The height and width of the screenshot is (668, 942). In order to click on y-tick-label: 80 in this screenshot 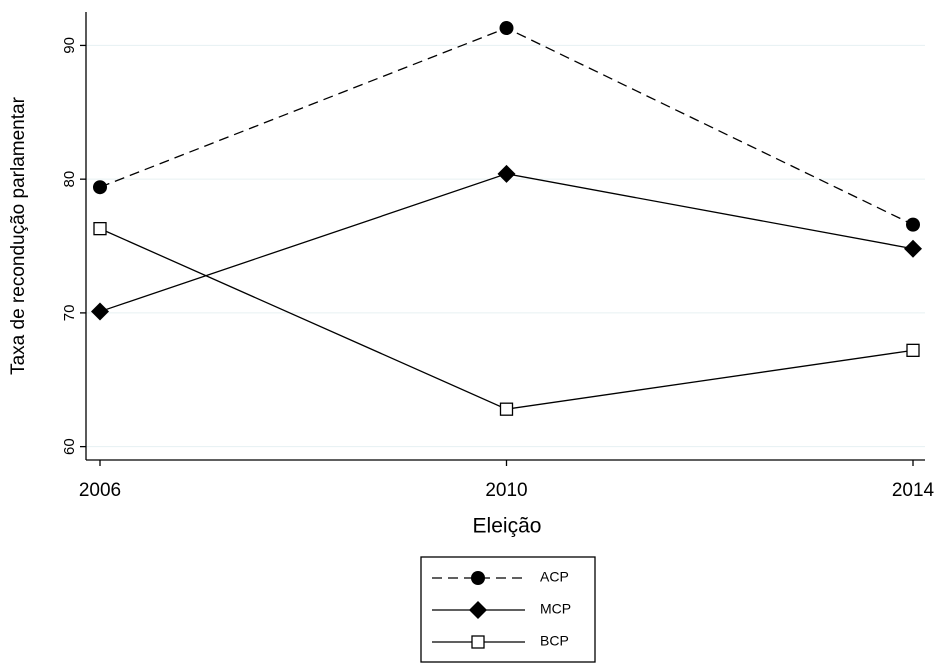, I will do `click(69, 179)`.